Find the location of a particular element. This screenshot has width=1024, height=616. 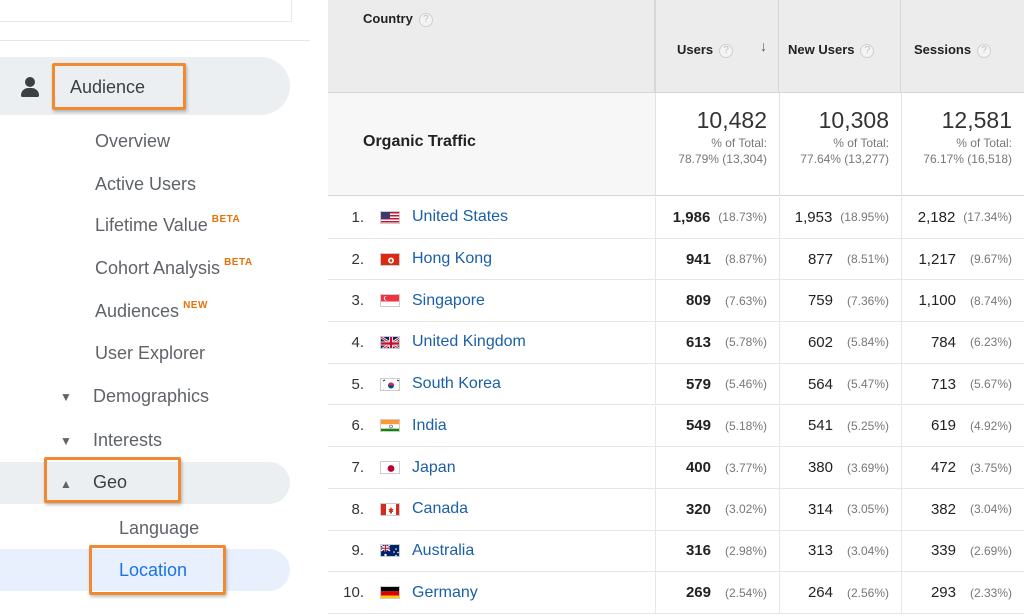

sidebar-search-box is located at coordinates (146, 11).